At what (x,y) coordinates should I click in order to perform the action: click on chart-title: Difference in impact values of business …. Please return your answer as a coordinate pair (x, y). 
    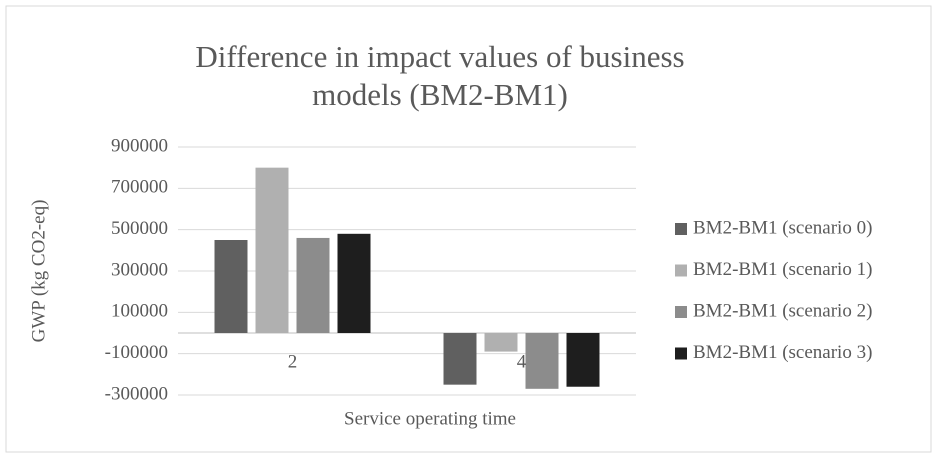
    Looking at the image, I should click on (440, 75).